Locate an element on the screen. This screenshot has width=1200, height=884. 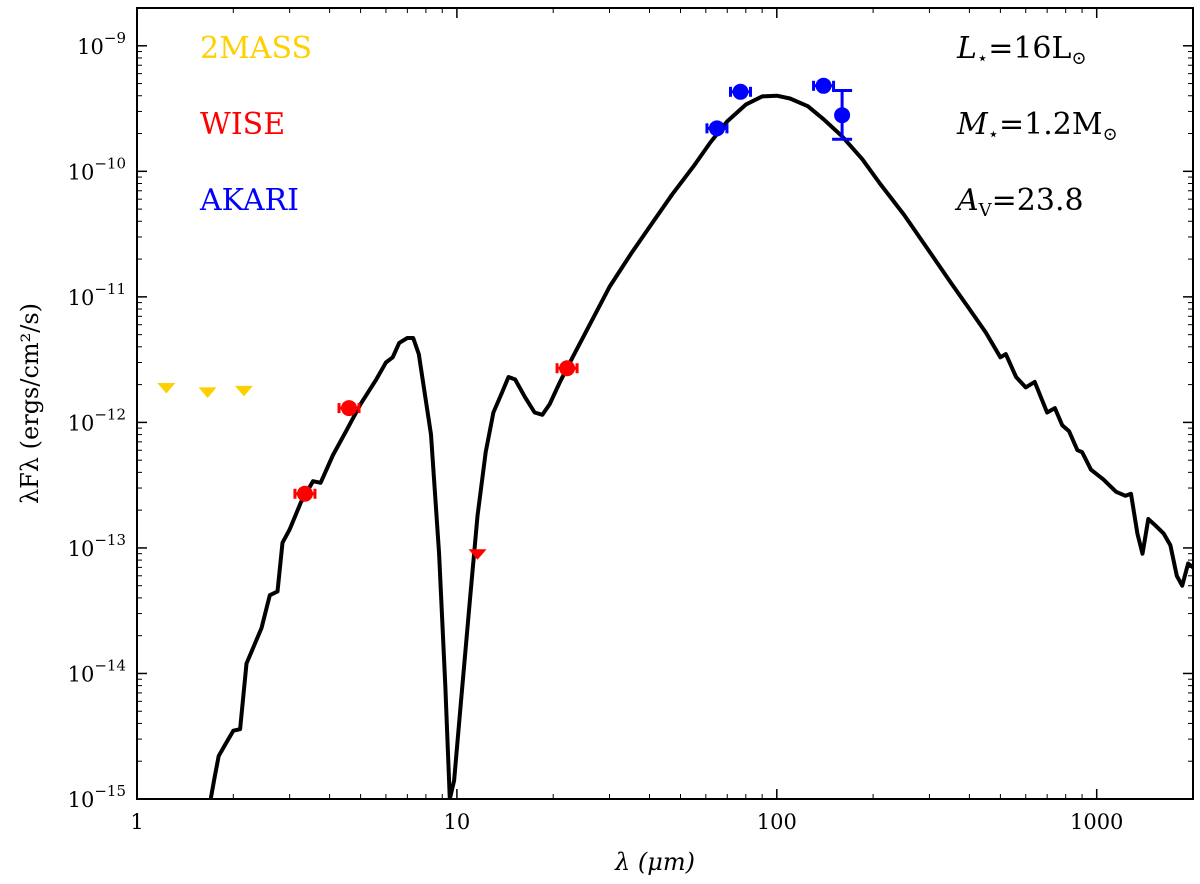
legend-entry-akari: AKARI is located at coordinates (249, 200).